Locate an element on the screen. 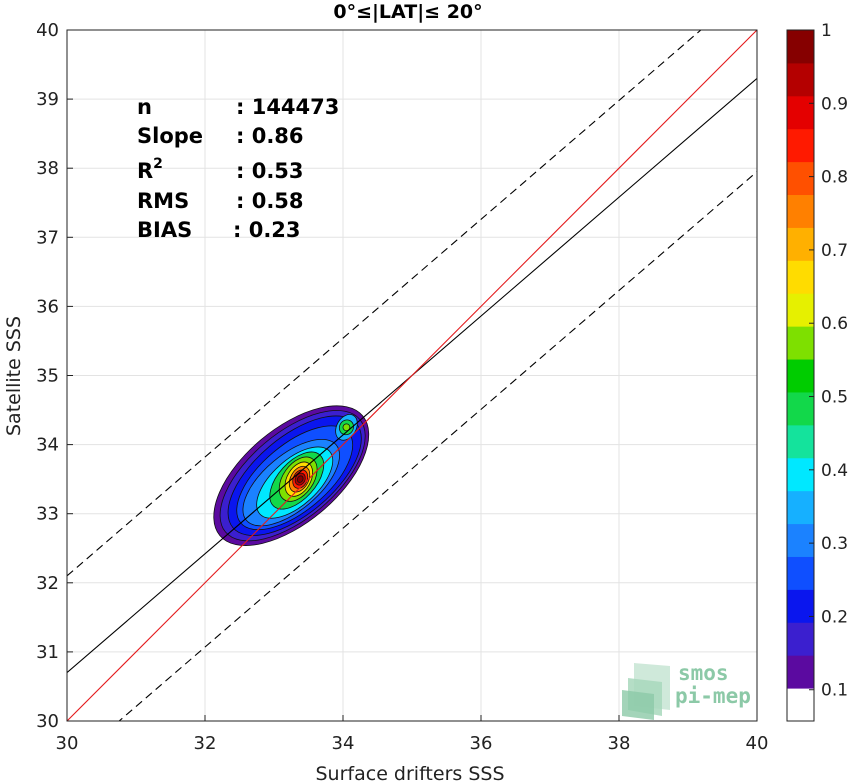 This screenshot has width=855, height=784. density-contours is located at coordinates (291, 475).